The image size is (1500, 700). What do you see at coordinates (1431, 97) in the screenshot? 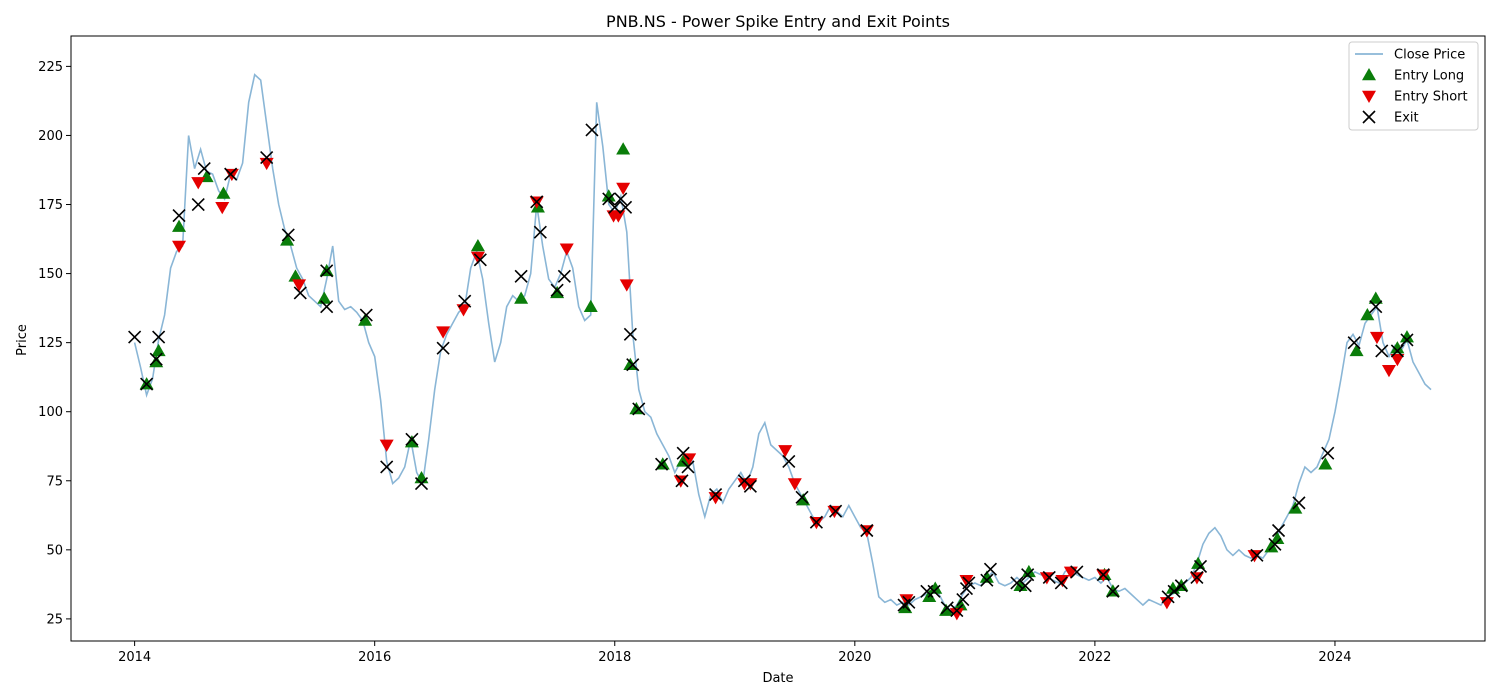
I see `legend-label: Entry Short` at bounding box center [1431, 97].